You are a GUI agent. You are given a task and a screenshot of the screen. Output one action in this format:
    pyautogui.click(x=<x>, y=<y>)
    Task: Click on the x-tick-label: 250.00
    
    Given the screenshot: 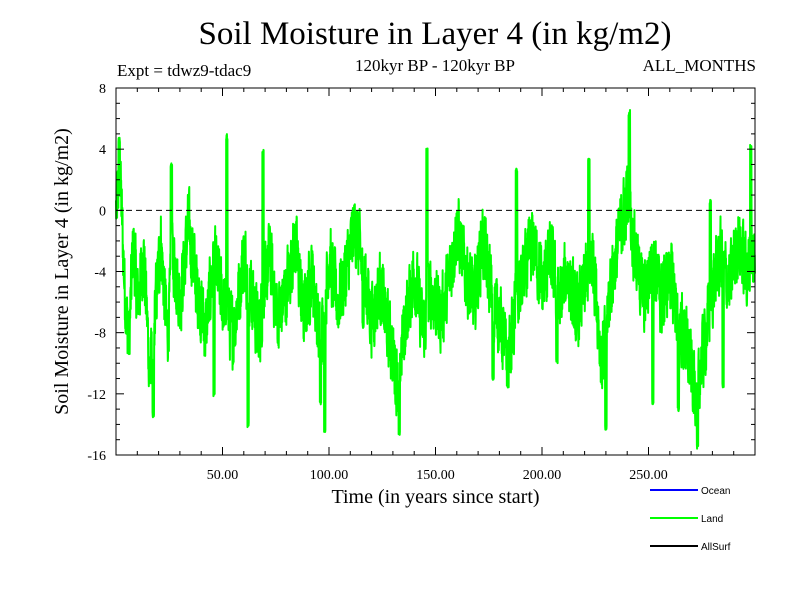 What is the action you would take?
    pyautogui.click(x=648, y=475)
    